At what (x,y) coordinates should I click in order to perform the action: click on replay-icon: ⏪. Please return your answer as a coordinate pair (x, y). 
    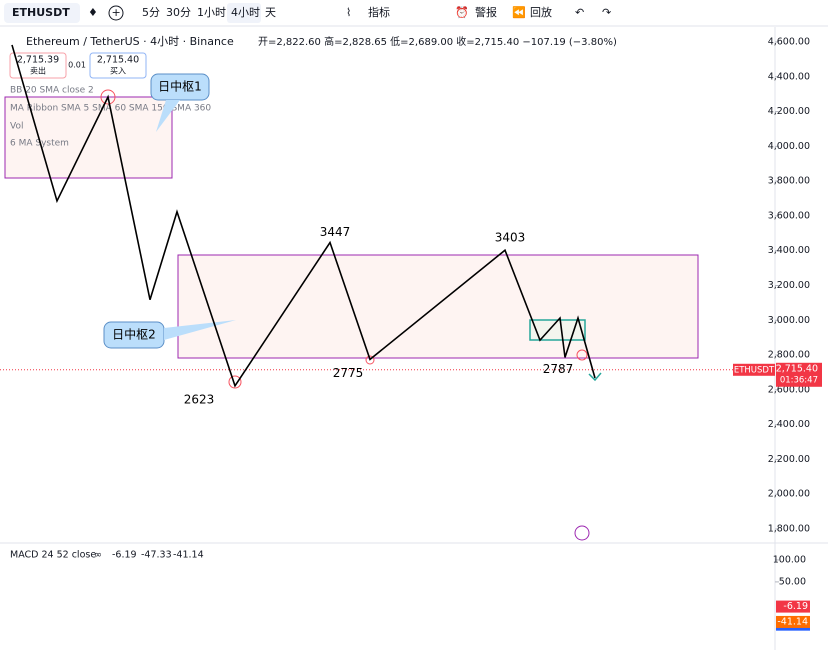
    Looking at the image, I should click on (519, 12).